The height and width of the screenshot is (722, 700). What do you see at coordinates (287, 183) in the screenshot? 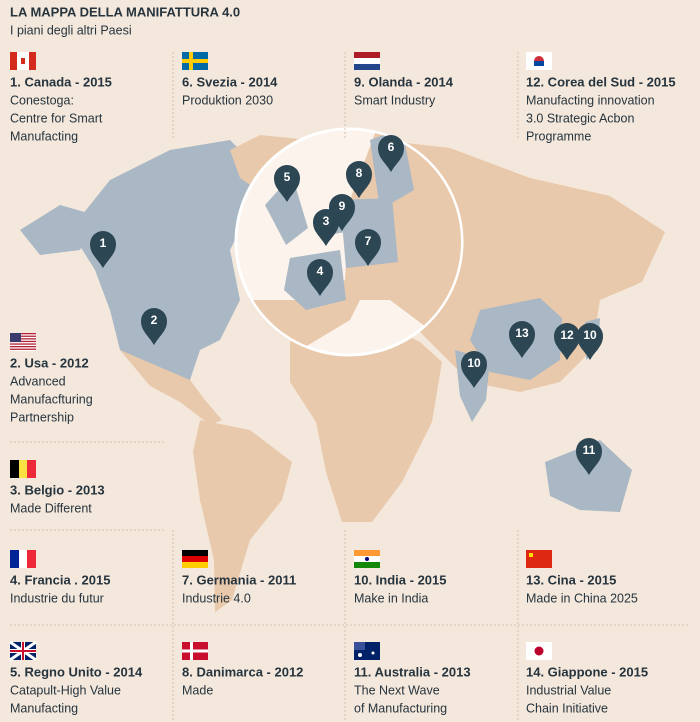
I see `map-pin: 5` at bounding box center [287, 183].